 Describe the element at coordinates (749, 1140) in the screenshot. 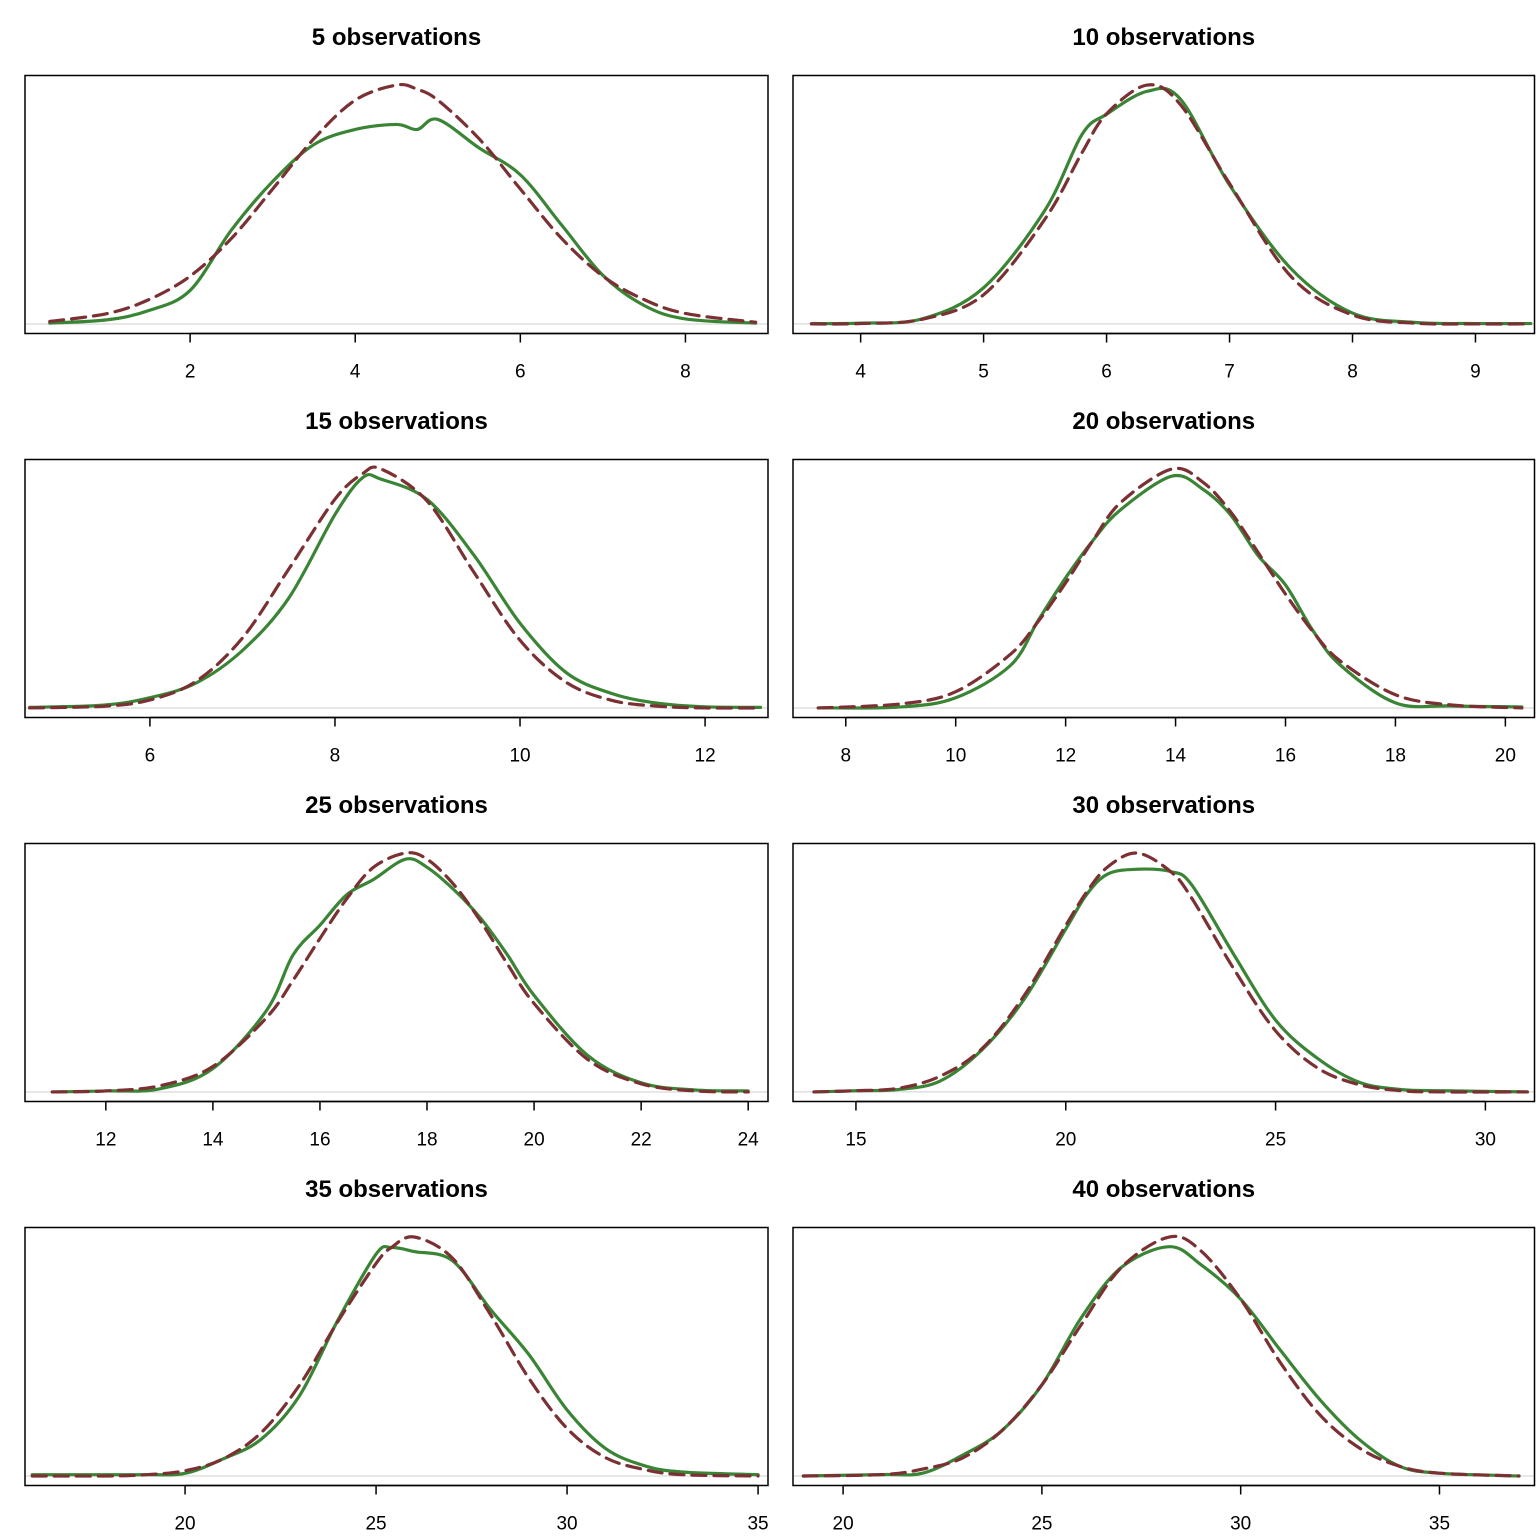

I see `x-tick-label: 24` at that location.